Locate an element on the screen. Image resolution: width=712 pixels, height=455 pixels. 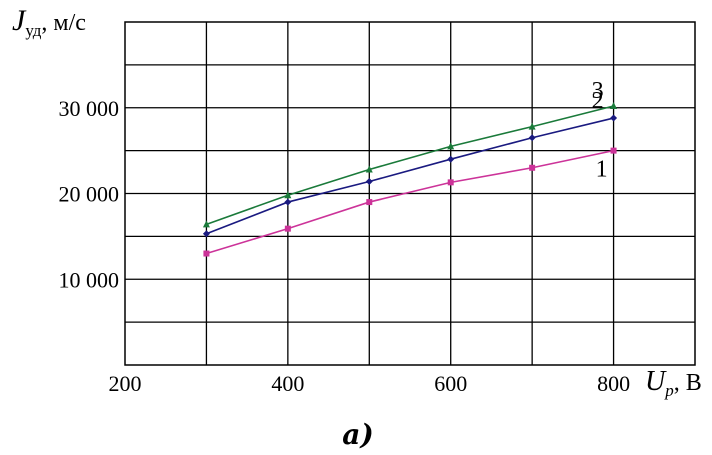
y-tick-label: 20 000 is located at coordinates (89, 194).